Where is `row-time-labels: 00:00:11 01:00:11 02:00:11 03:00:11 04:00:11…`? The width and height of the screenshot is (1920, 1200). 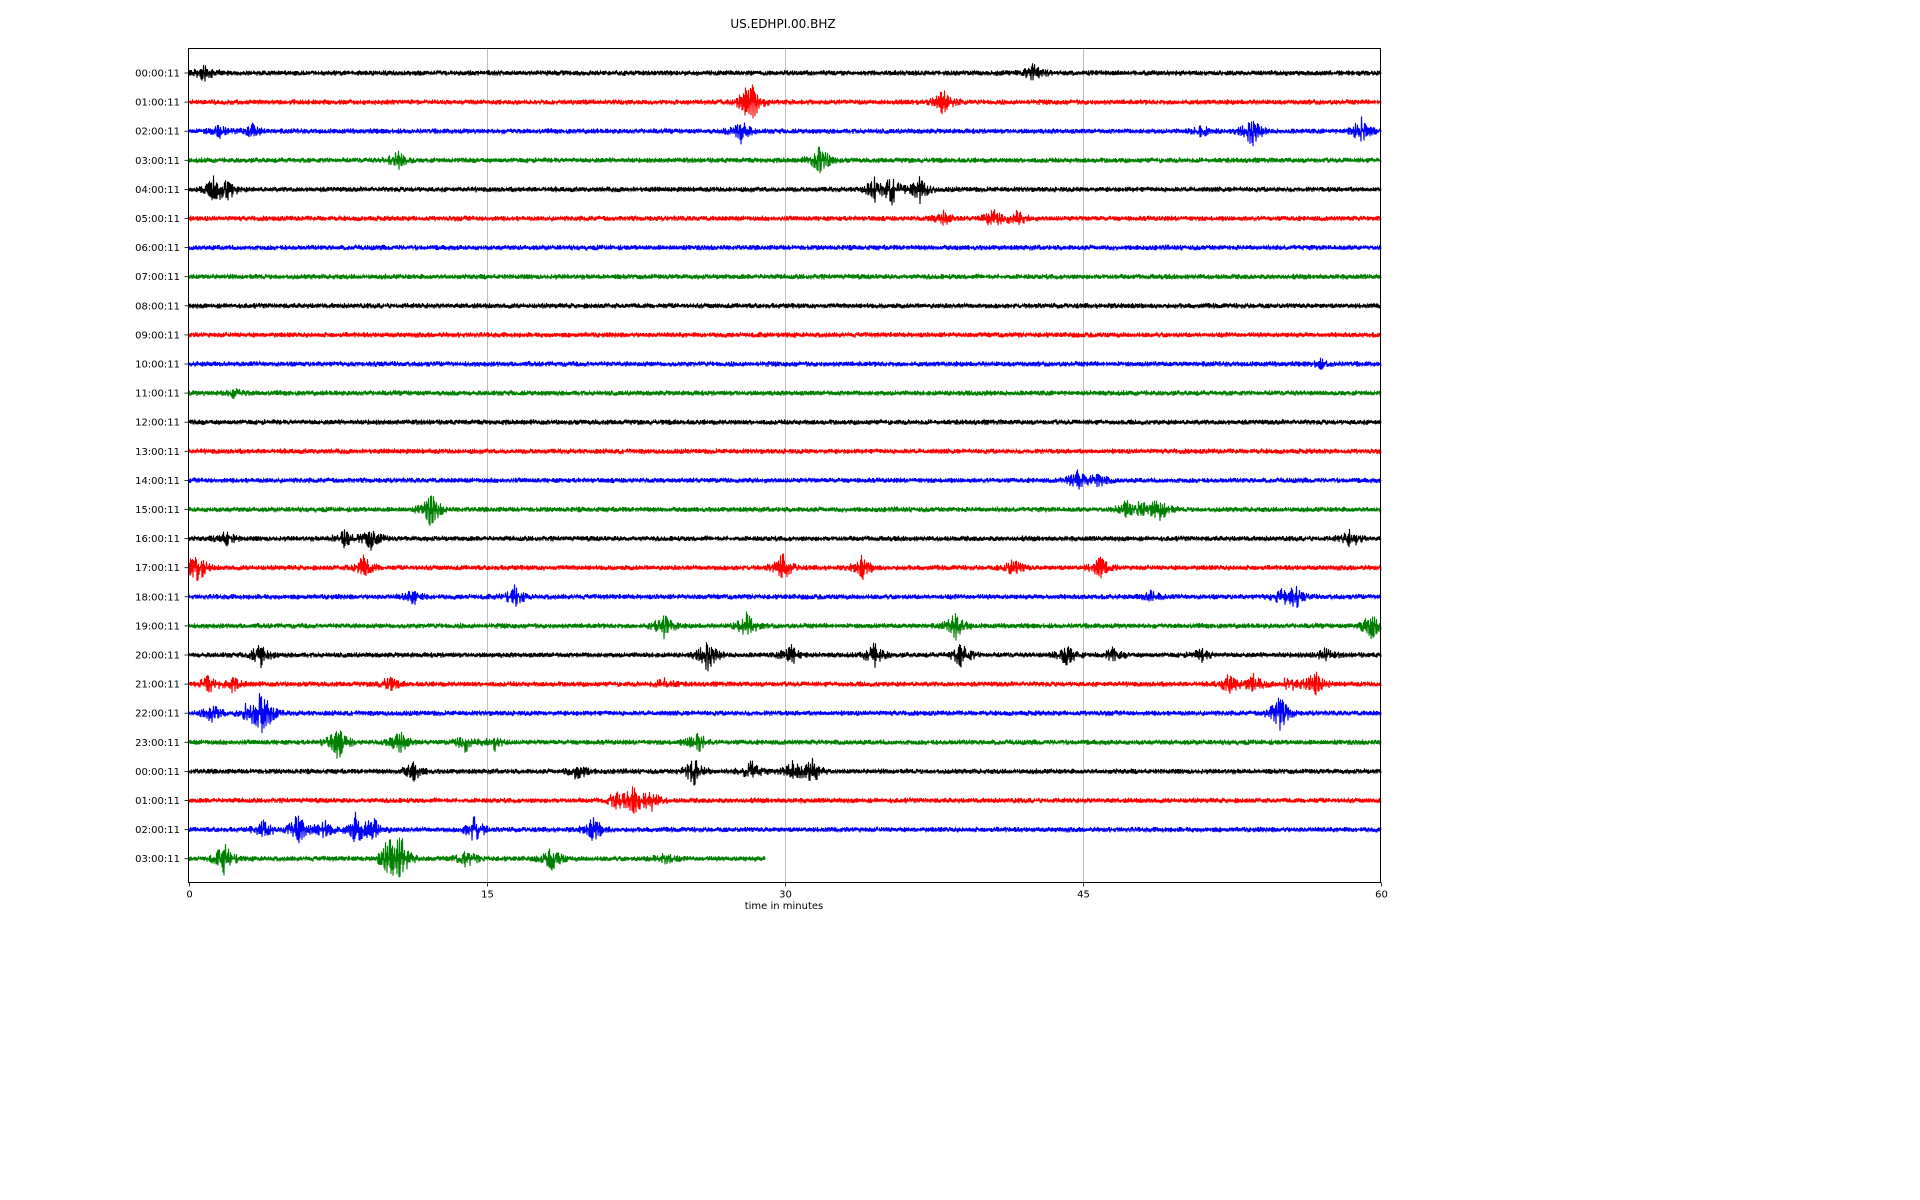
row-time-labels: 00:00:11 01:00:11 02:00:11 03:00:11 04:00:11… is located at coordinates (162, 467).